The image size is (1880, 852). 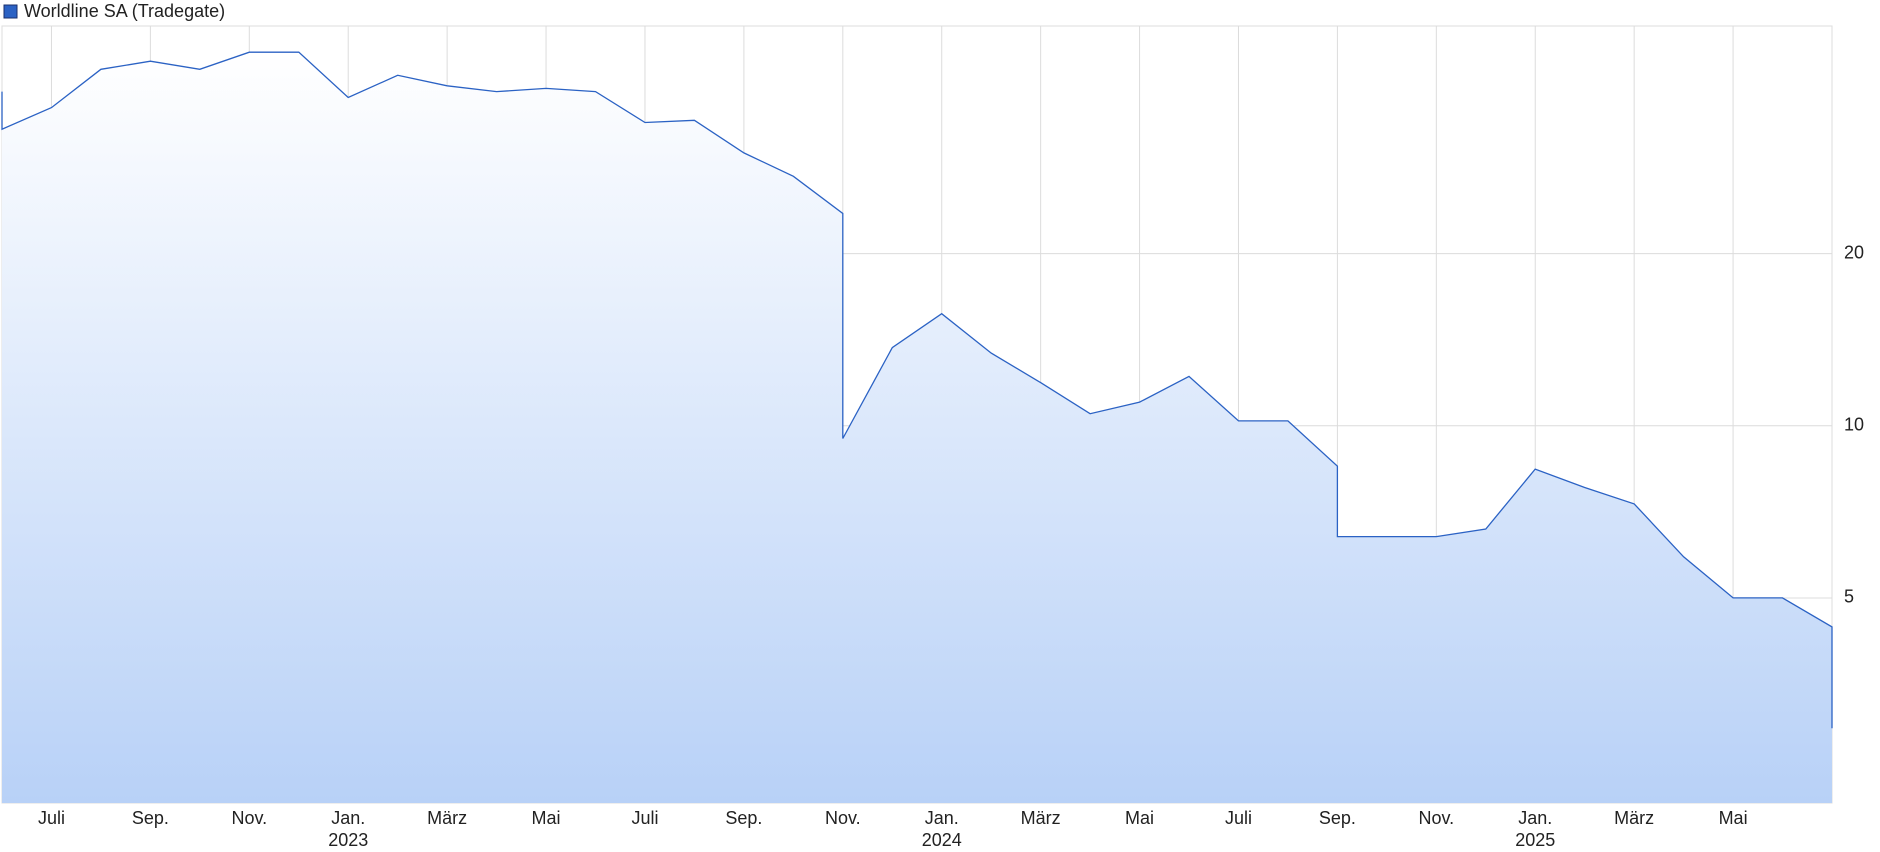 What do you see at coordinates (1535, 840) in the screenshot?
I see `x-year-label: 2025` at bounding box center [1535, 840].